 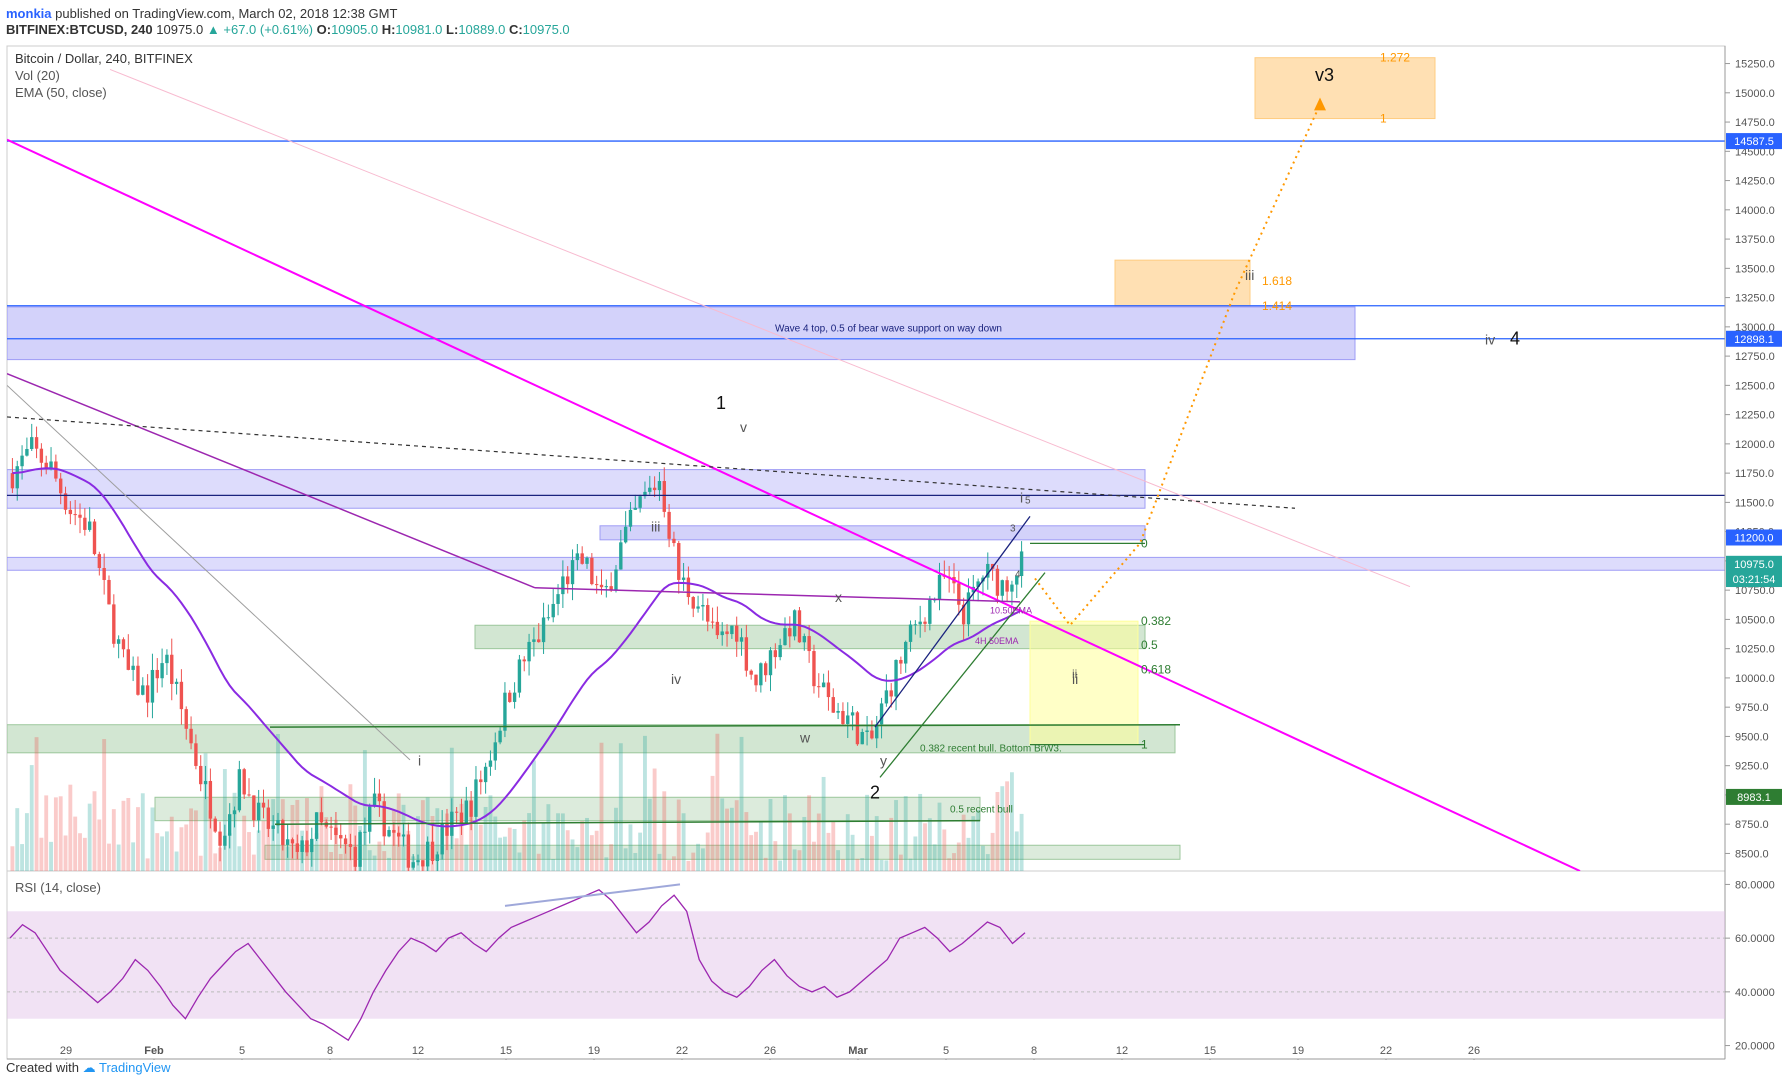 I want to click on tradingview-logo-icon: ☁, so click(x=89, y=1067).